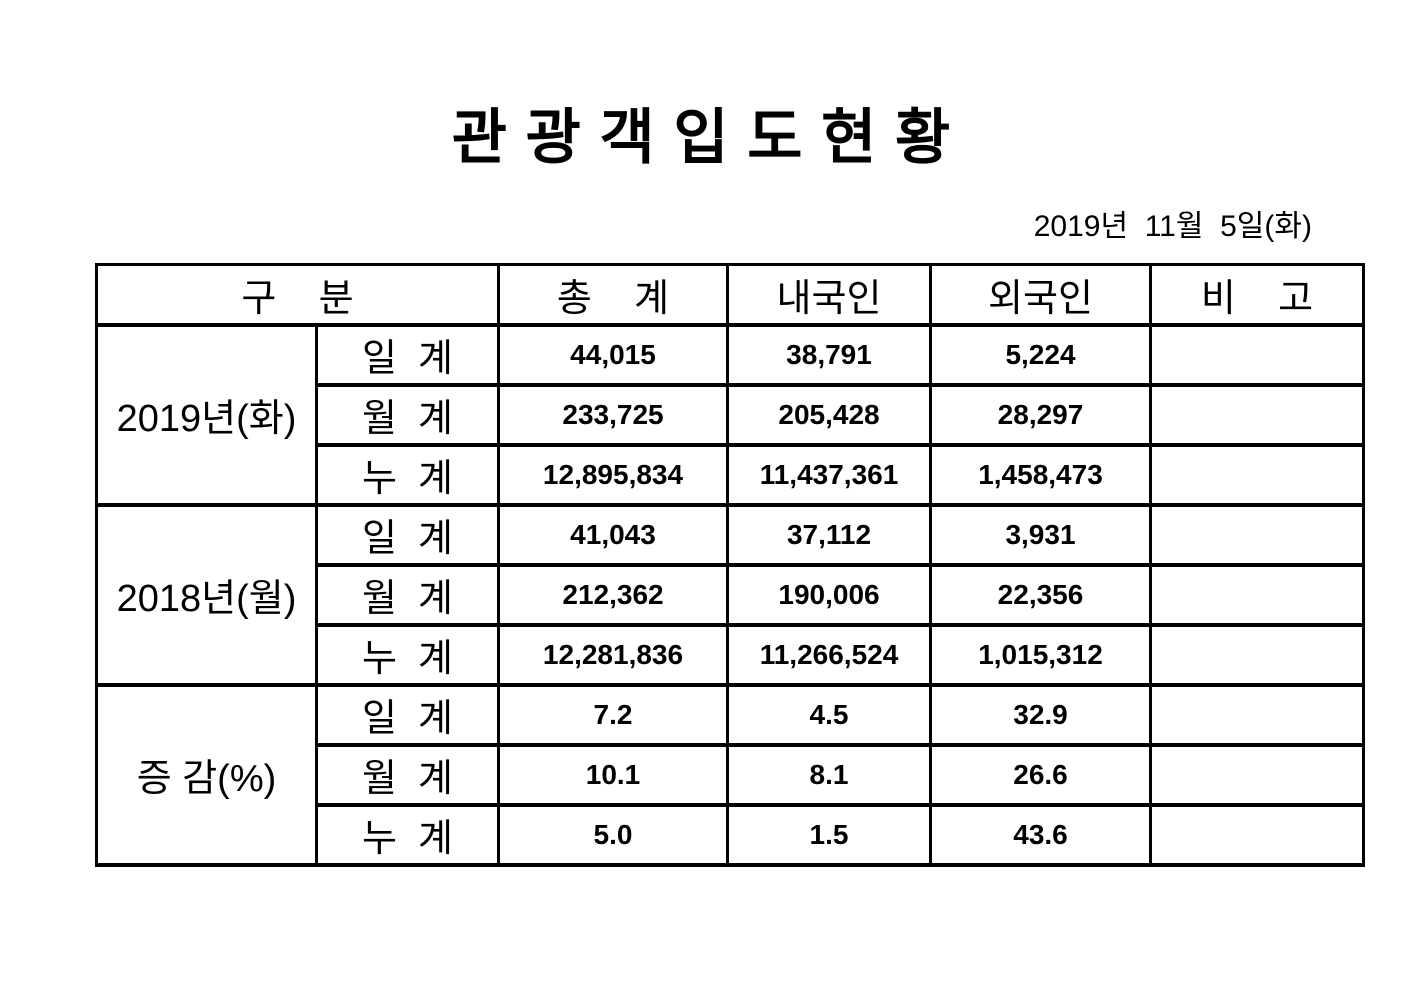 This screenshot has height=992, width=1403. I want to click on cell-total: 12,281,836, so click(613, 654).